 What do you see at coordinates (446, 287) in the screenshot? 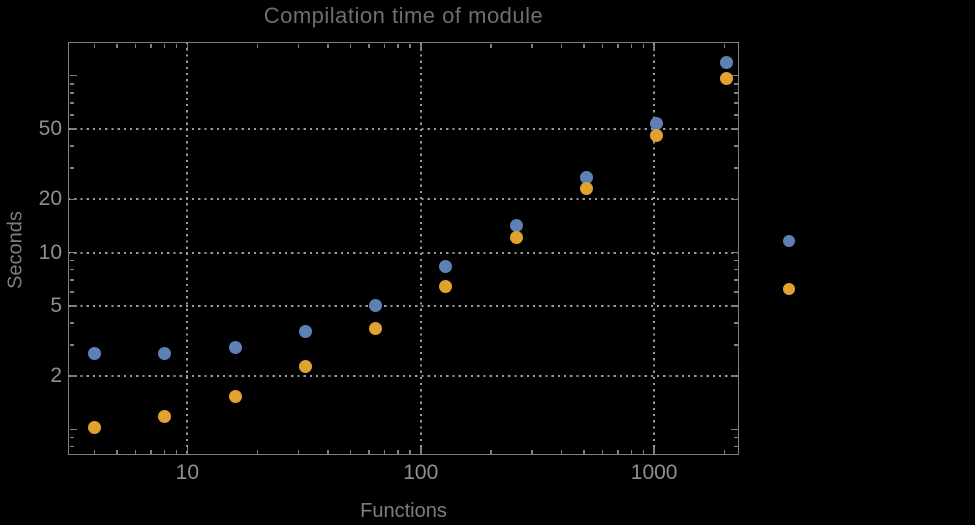
I see `point-orange-x128` at bounding box center [446, 287].